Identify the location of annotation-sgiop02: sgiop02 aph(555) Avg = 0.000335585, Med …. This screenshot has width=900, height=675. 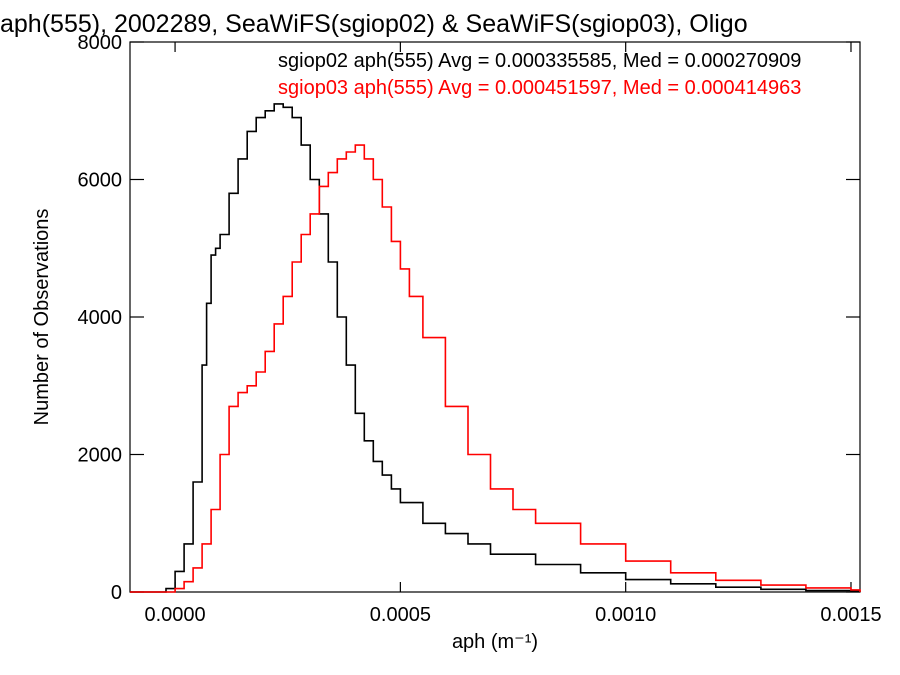
(539, 61).